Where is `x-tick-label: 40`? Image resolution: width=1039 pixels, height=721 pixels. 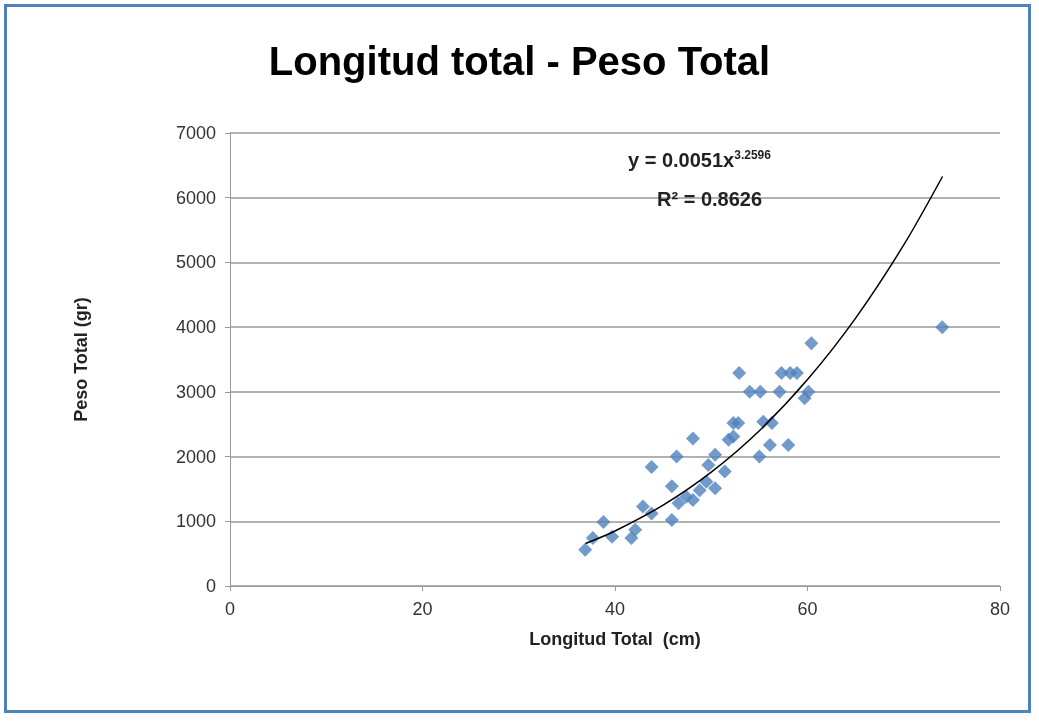 x-tick-label: 40 is located at coordinates (615, 609).